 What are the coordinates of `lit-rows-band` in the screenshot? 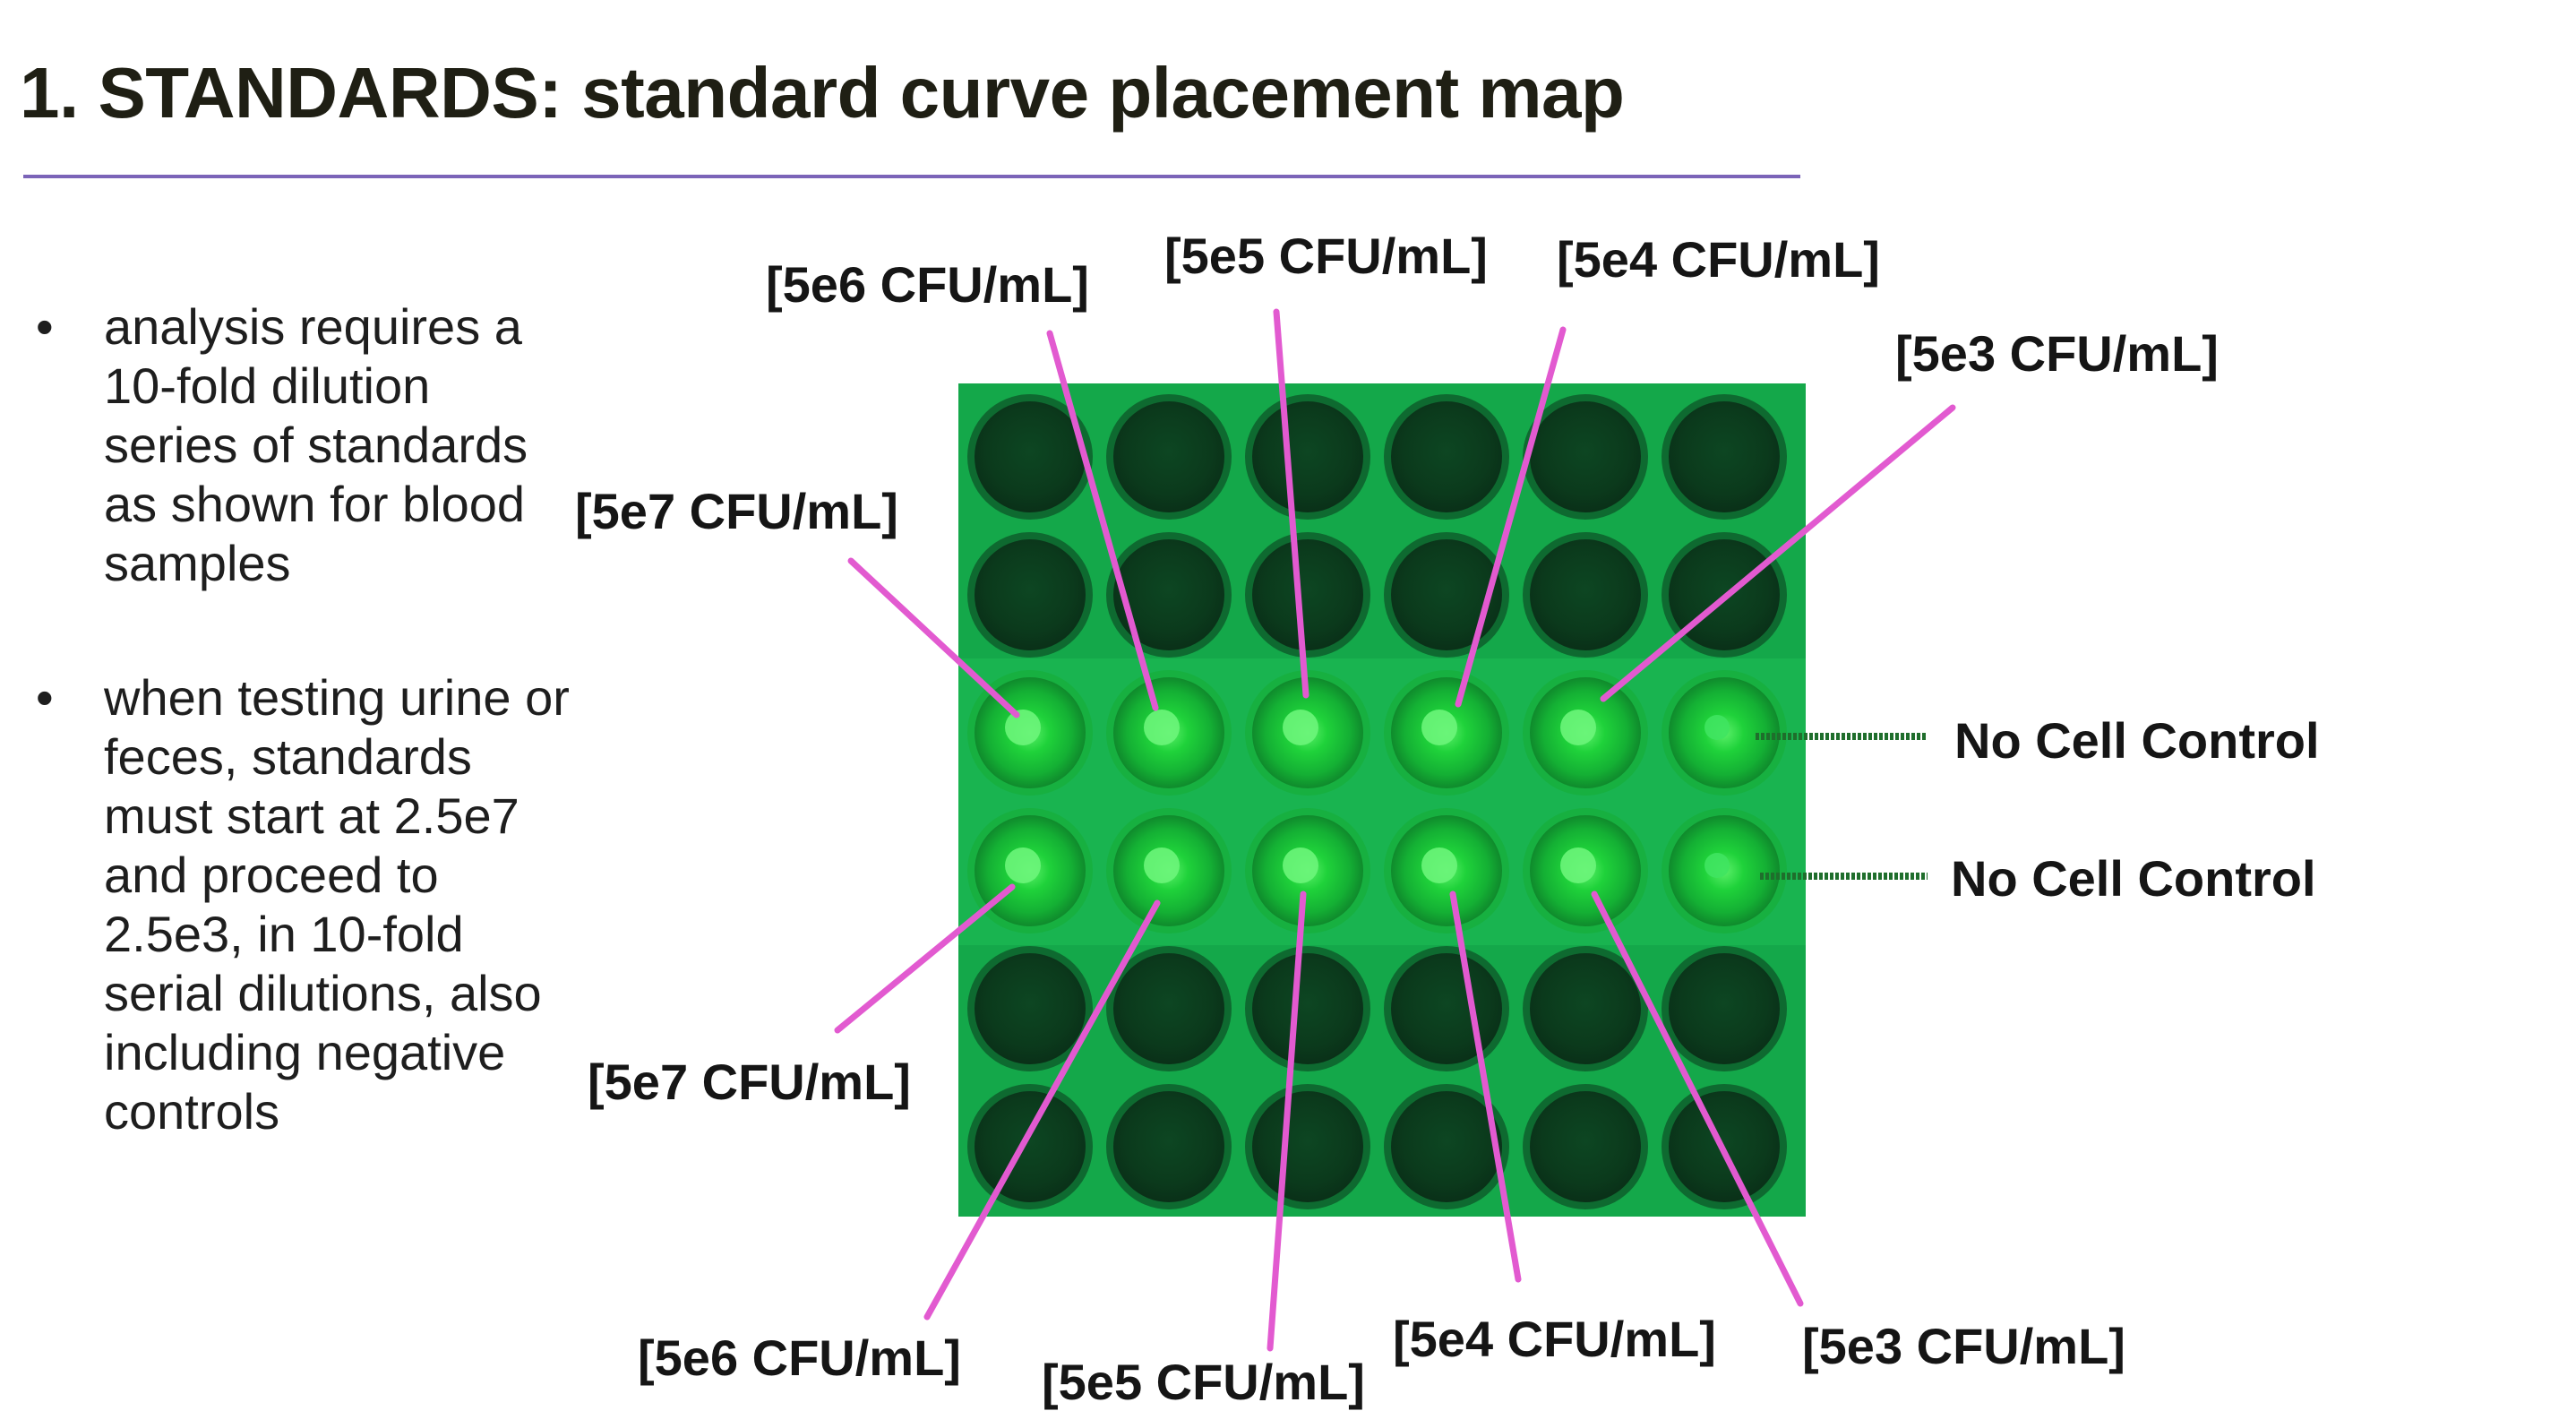 It's located at (1382, 801).